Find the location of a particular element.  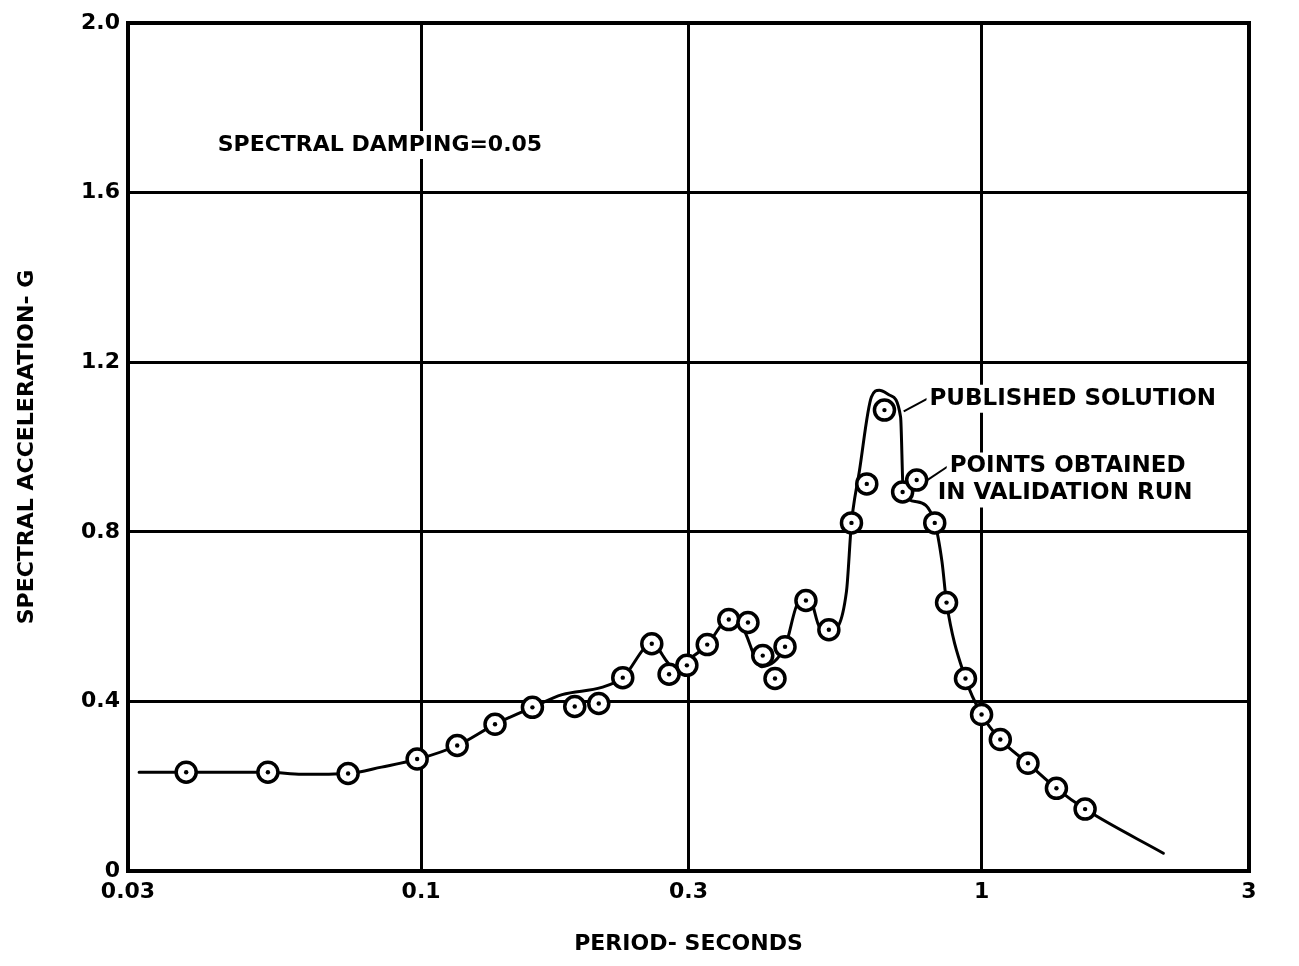

x-tick-label: 0.1 is located at coordinates (421, 890).